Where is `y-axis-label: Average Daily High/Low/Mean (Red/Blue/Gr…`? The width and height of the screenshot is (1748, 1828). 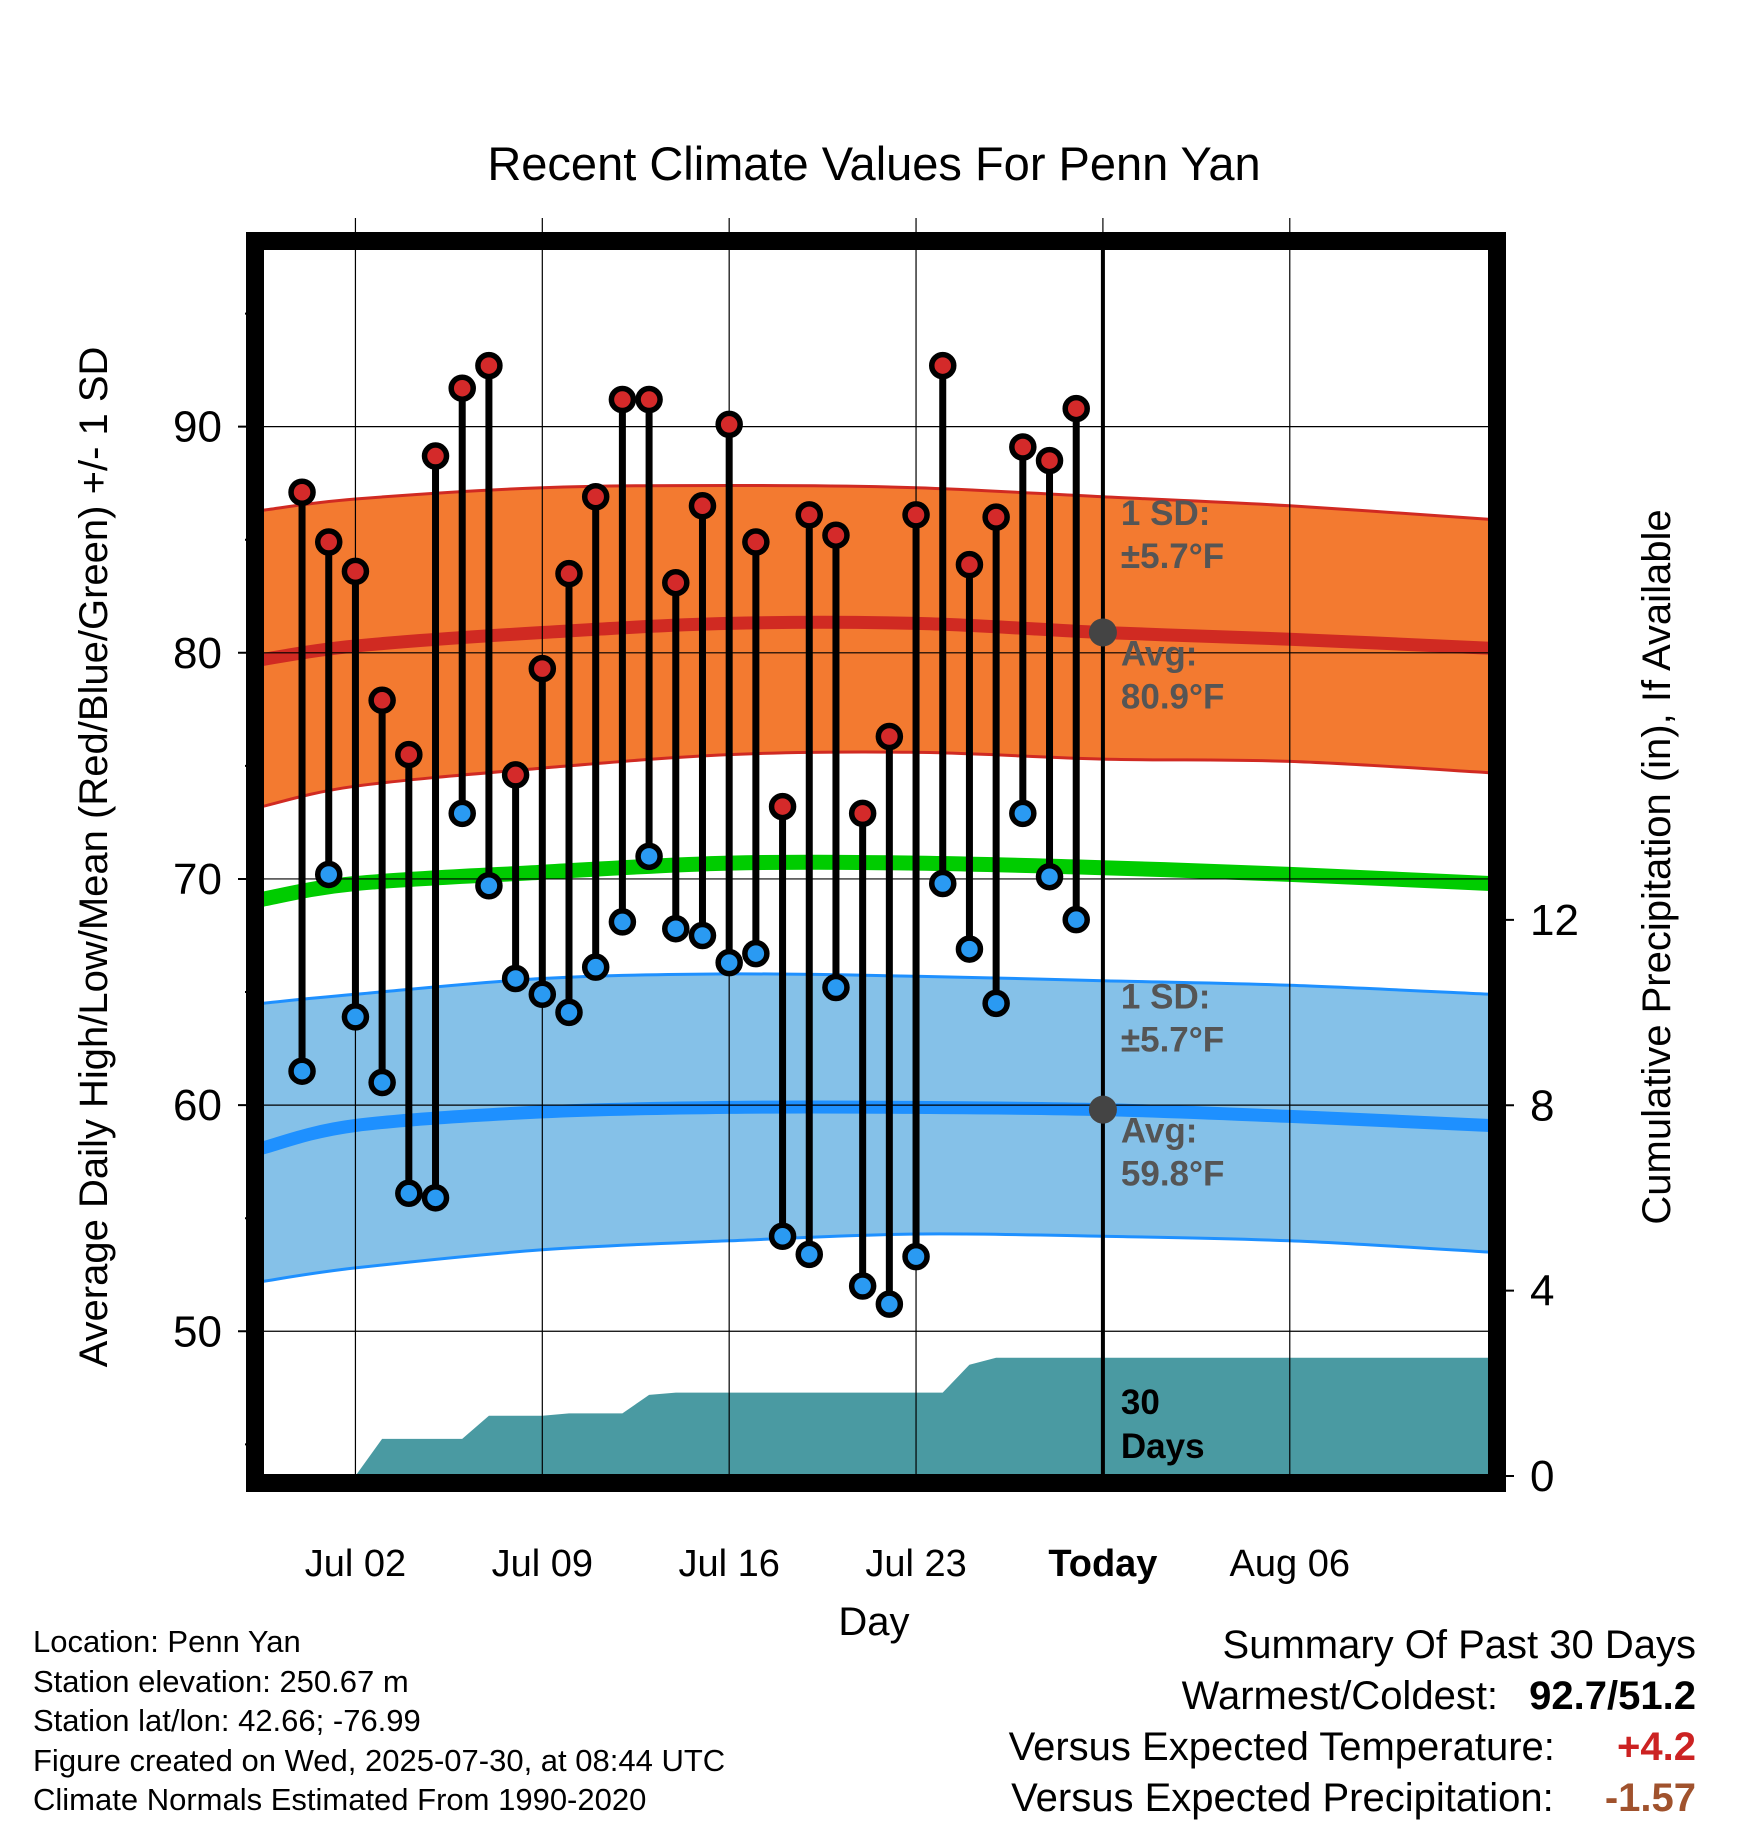
y-axis-label: Average Daily High/Low/Mean (Red/Blue/Gr… is located at coordinates (94, 857).